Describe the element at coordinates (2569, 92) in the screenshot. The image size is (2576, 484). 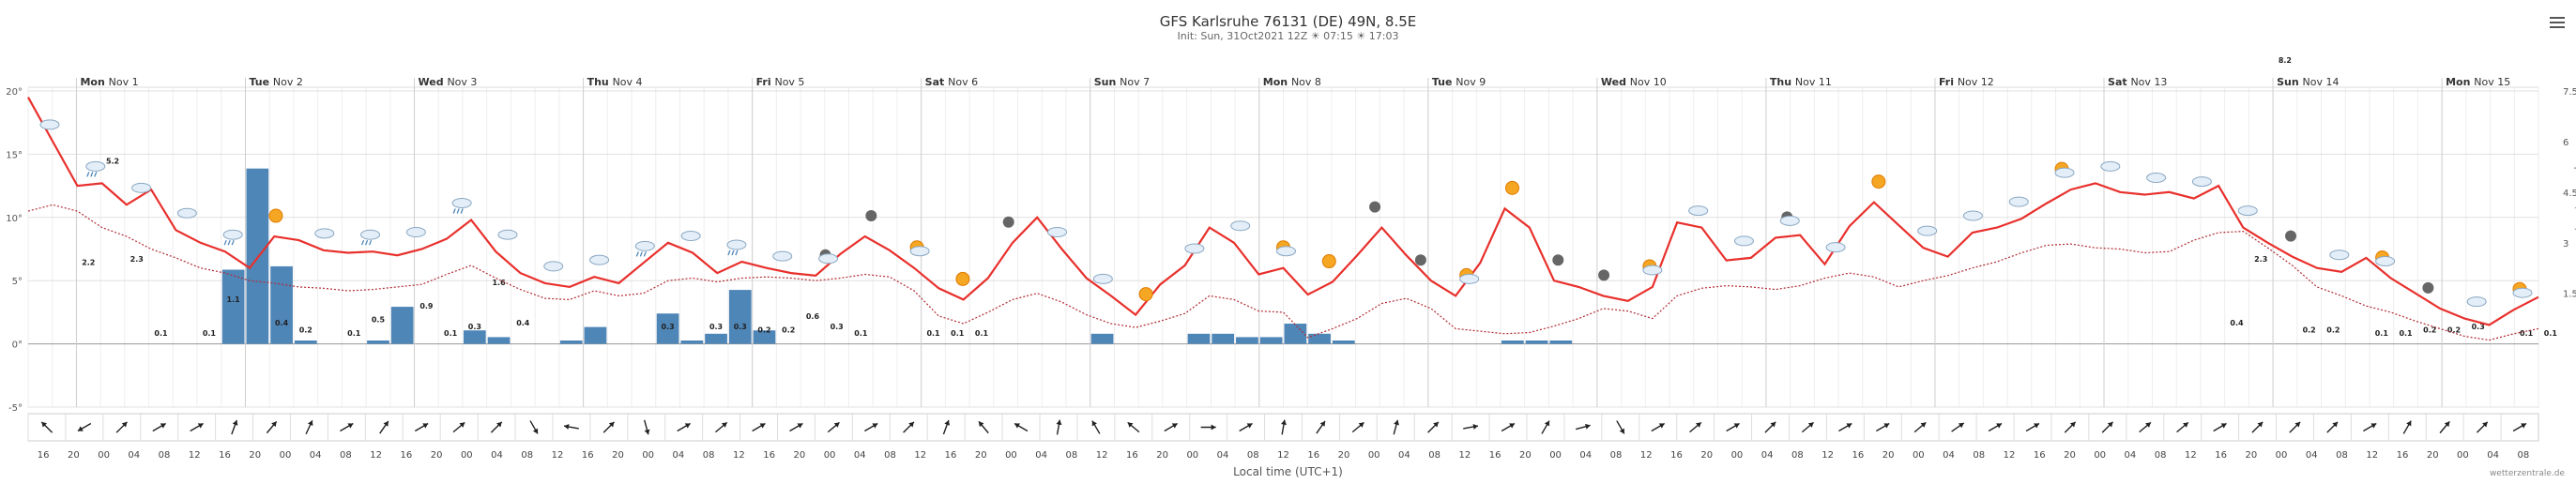
I see `y-right-tick-label: 7.5` at that location.